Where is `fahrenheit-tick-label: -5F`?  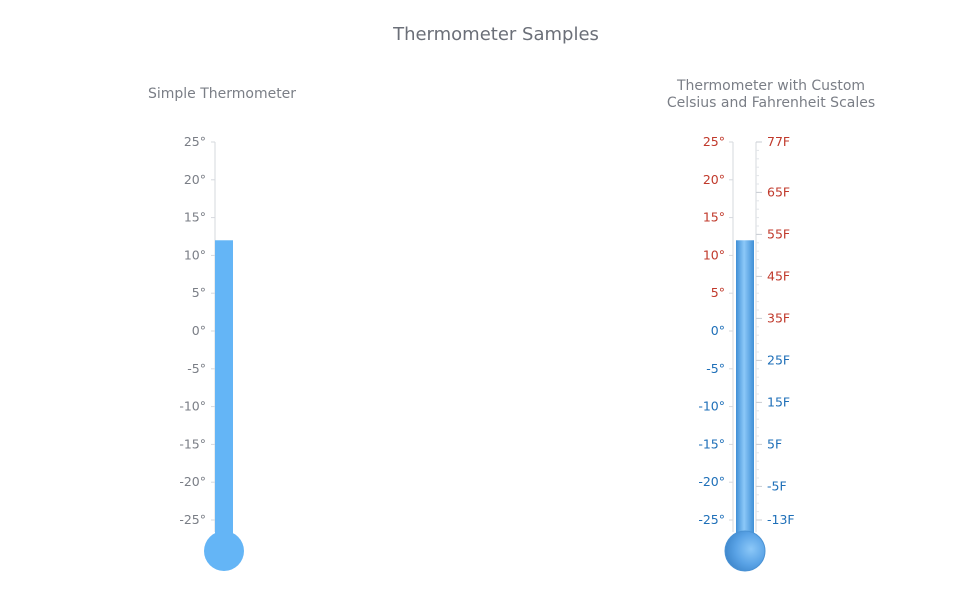 fahrenheit-tick-label: -5F is located at coordinates (777, 485).